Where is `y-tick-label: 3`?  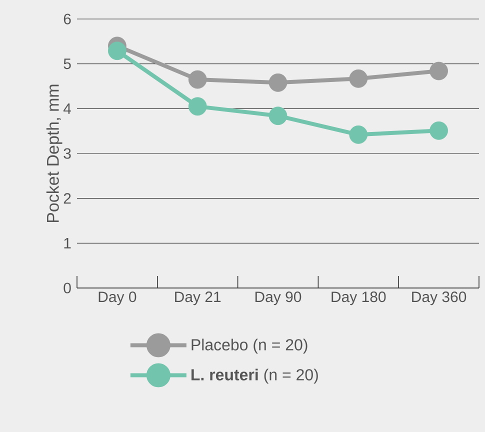 y-tick-label: 3 is located at coordinates (67, 153).